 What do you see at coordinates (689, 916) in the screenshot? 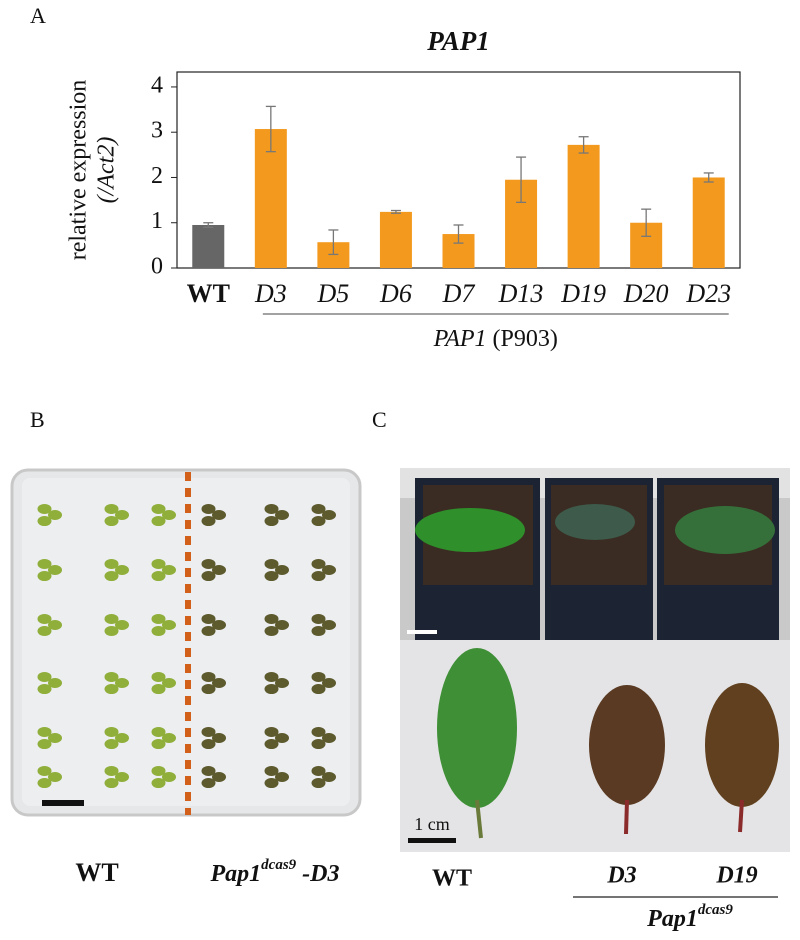
I see `group-caption: Pap1dcas9` at bounding box center [689, 916].